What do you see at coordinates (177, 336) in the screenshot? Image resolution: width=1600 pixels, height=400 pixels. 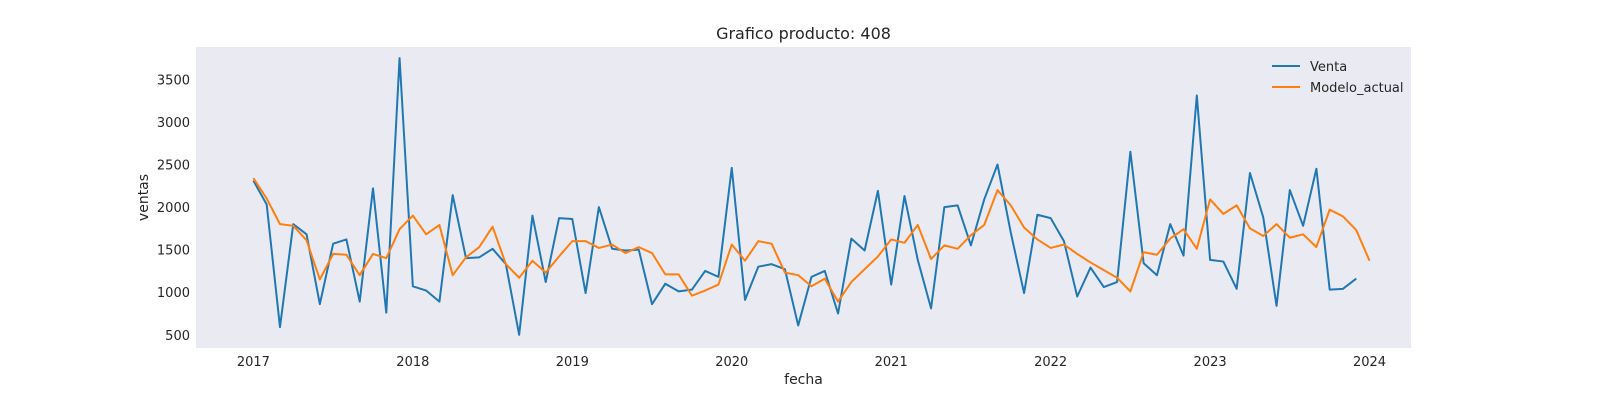 I see `y-tick-label: 500` at bounding box center [177, 336].